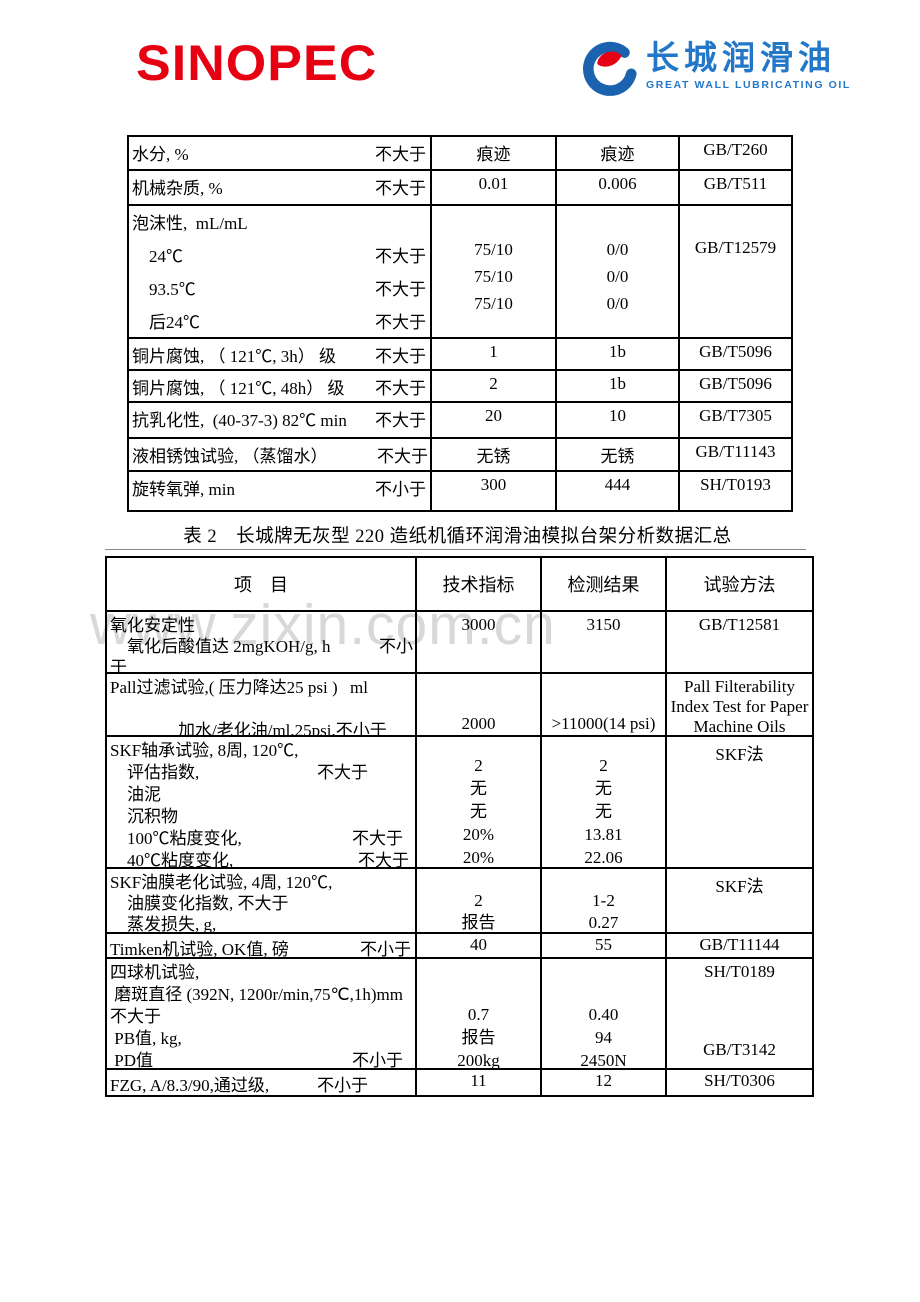  What do you see at coordinates (177, 188) in the screenshot?
I see `row-label: 机械杂质, %` at bounding box center [177, 188].